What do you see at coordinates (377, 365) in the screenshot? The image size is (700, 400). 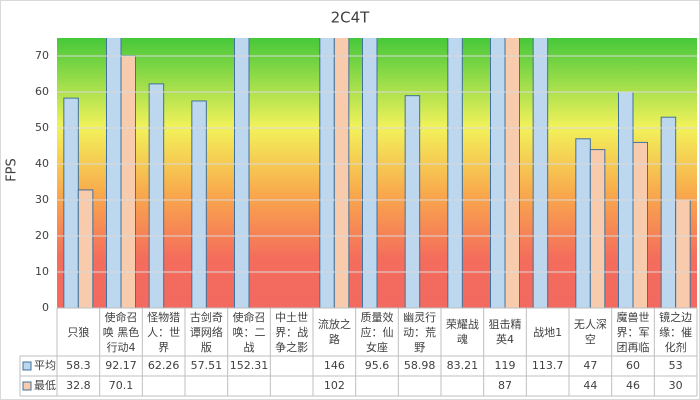 I see `table-value: 95.6` at bounding box center [377, 365].